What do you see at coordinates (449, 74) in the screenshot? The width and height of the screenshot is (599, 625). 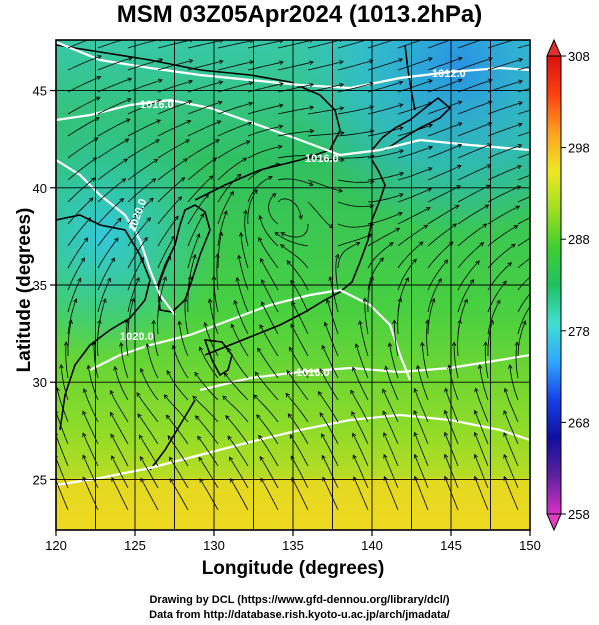 I see `isobar-label: 1012.0` at bounding box center [449, 74].